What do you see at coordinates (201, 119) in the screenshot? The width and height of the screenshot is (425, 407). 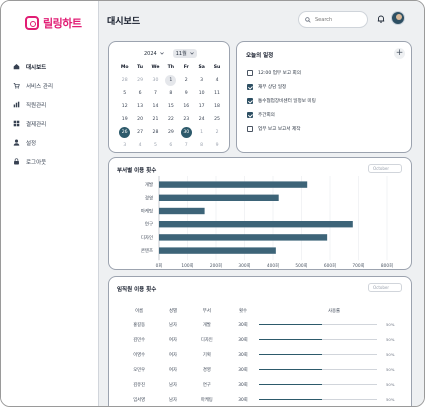 I see `calendar-day: 24` at bounding box center [201, 119].